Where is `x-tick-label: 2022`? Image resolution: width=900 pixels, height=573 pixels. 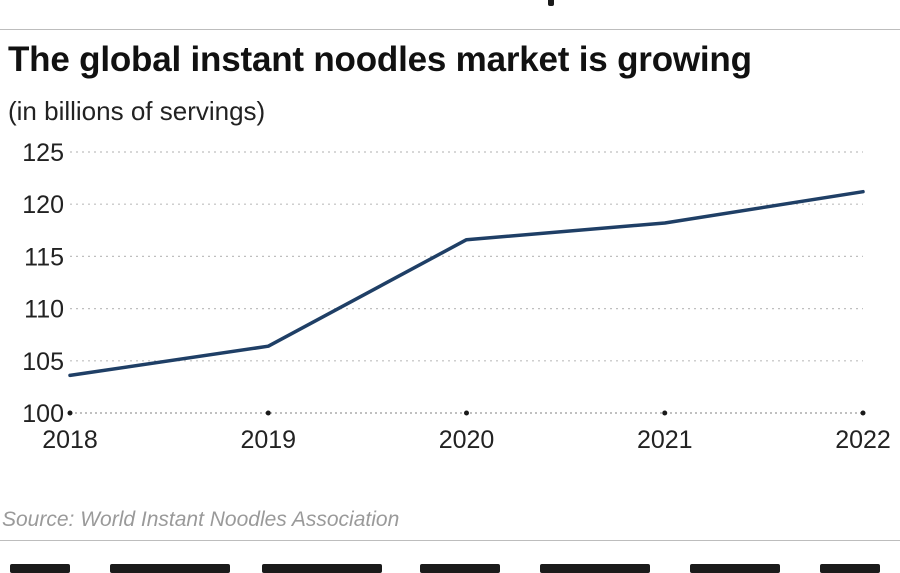 x-tick-label: 2022 is located at coordinates (863, 440).